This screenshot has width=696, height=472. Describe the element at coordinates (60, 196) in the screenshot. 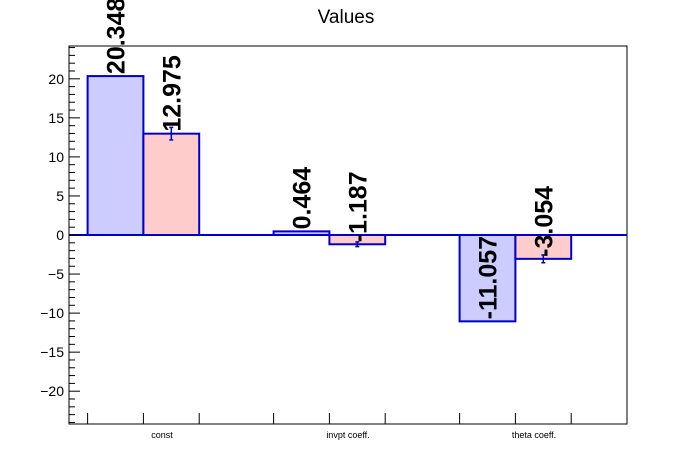

I see `y-tick-label: 5` at that location.